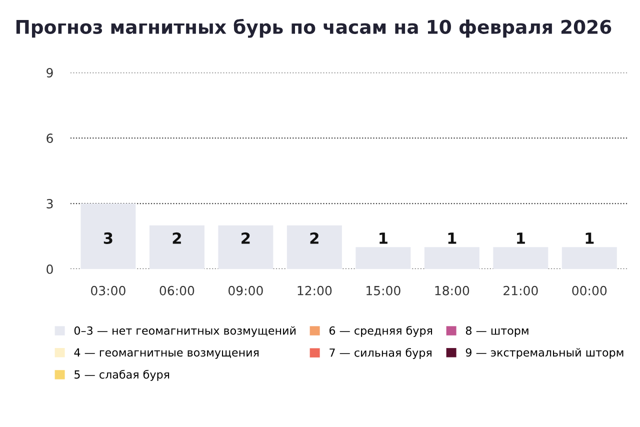 This screenshot has height=427, width=640. I want to click on chart-title: Прогноз магнитных бурь по часам на 10 февраля 2026, so click(314, 28).